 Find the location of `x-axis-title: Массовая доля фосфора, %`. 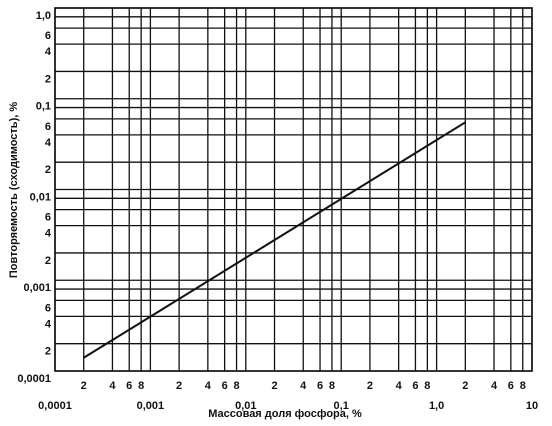

x-axis-title: Массовая доля фосфора, % is located at coordinates (285, 414).